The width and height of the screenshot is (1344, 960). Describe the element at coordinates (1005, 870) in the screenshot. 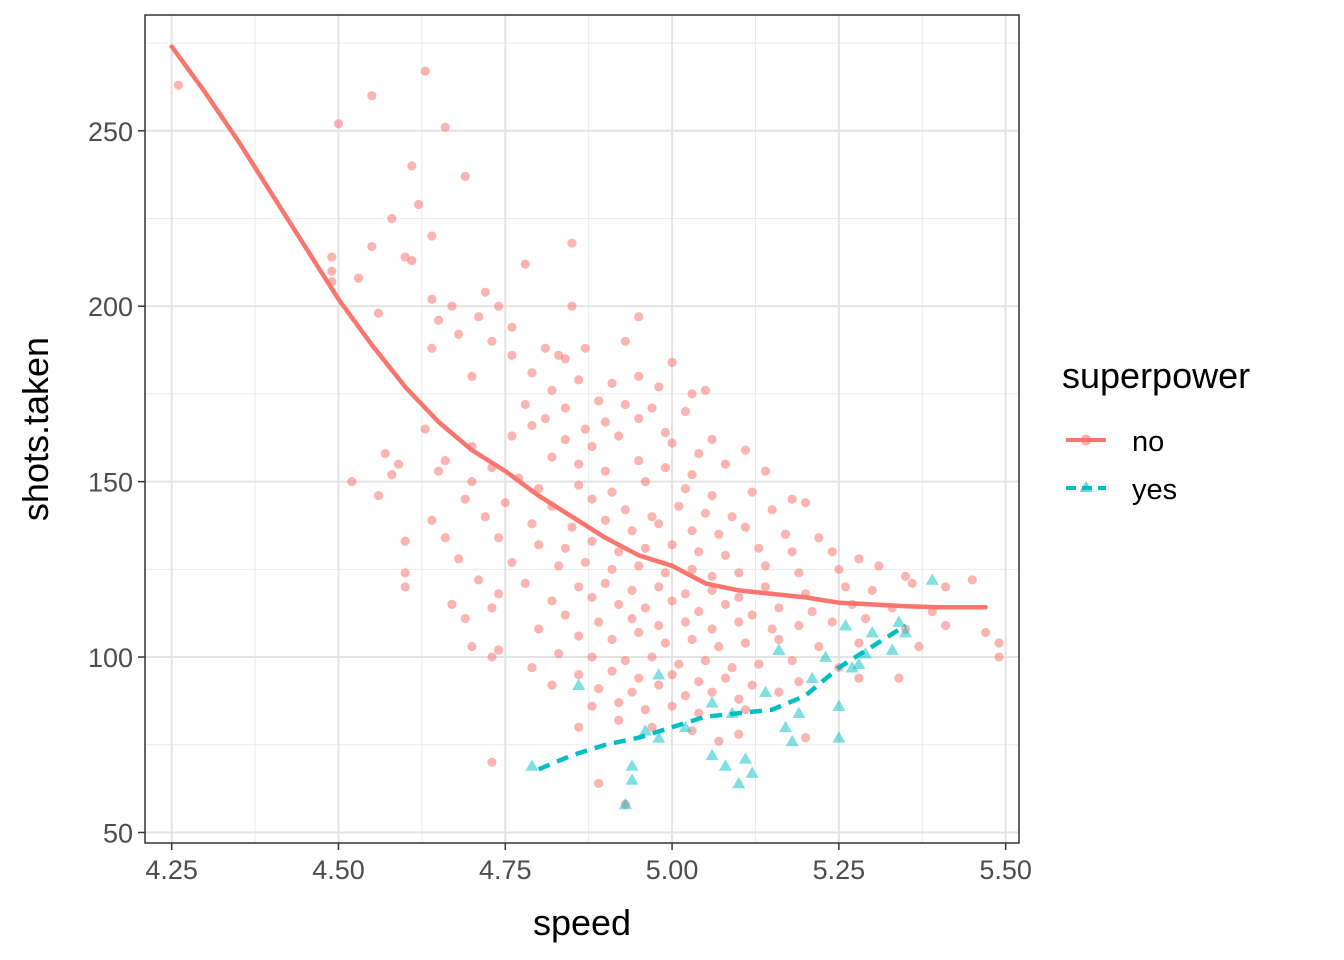

I see `x-tick-label: 5.50` at that location.